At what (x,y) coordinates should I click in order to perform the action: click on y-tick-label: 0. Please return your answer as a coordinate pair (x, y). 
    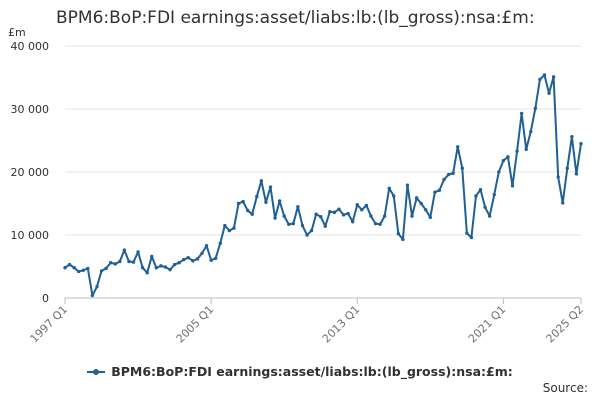
    Looking at the image, I should click on (45, 298).